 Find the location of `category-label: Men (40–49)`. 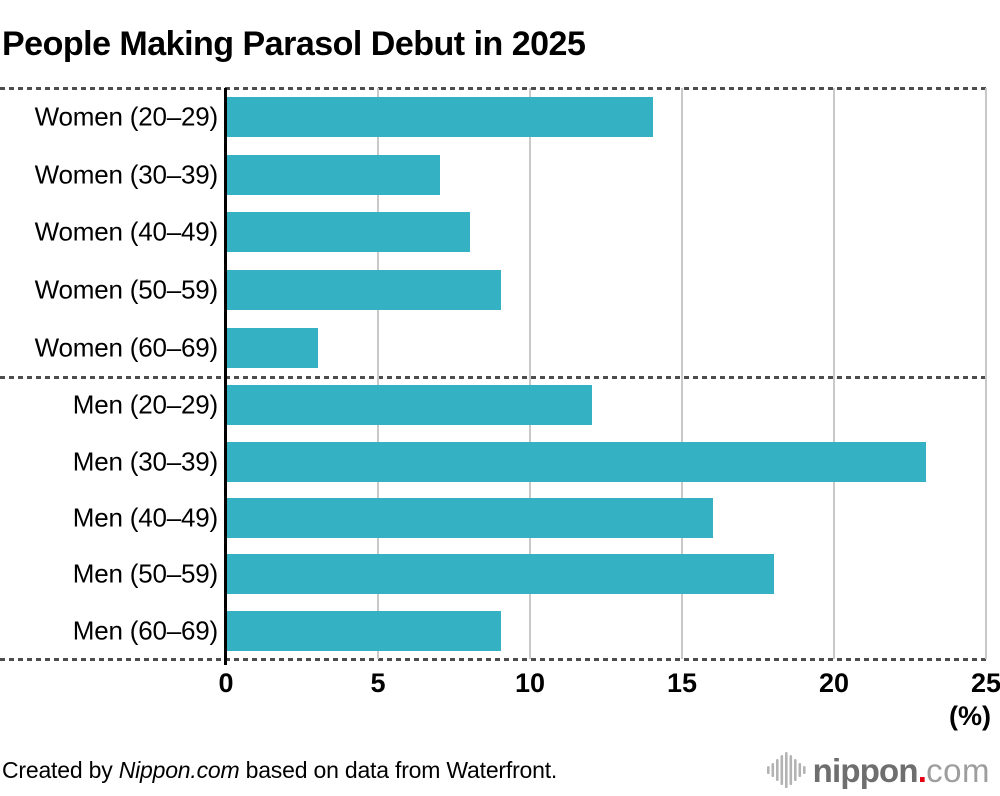

category-label: Men (40–49) is located at coordinates (145, 517).